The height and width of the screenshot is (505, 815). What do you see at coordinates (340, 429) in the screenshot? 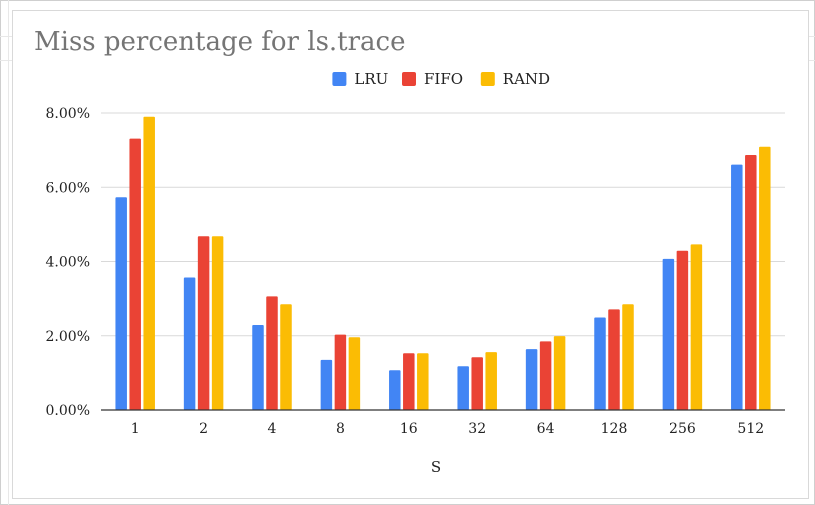
I see `x-tick-label: 8` at bounding box center [340, 429].